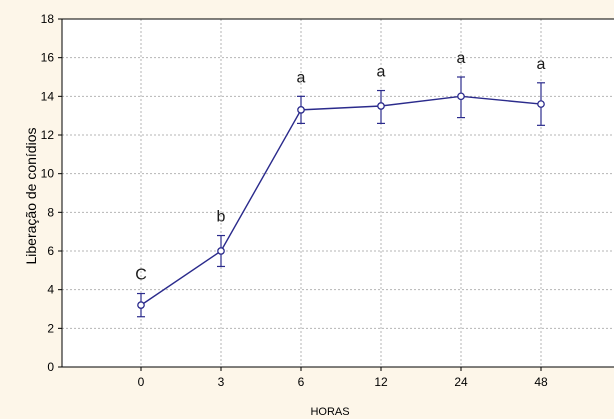  I want to click on x-tick-label: 12, so click(381, 382).